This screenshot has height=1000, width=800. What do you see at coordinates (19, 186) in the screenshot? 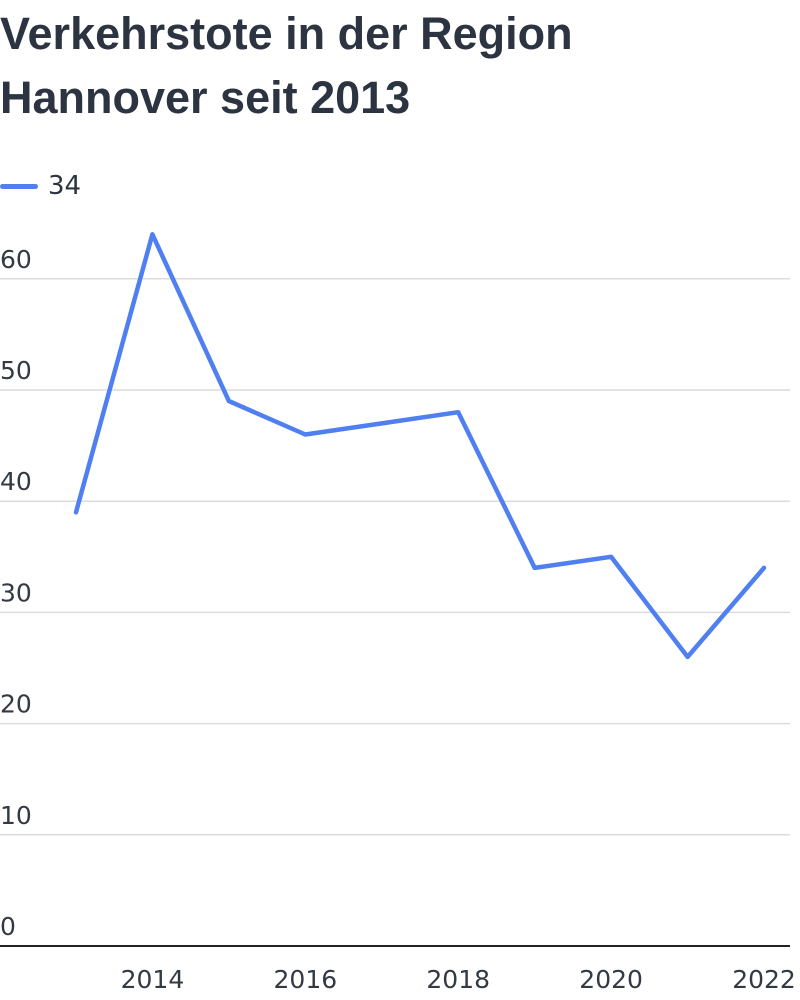
I see `legend-swatch` at bounding box center [19, 186].